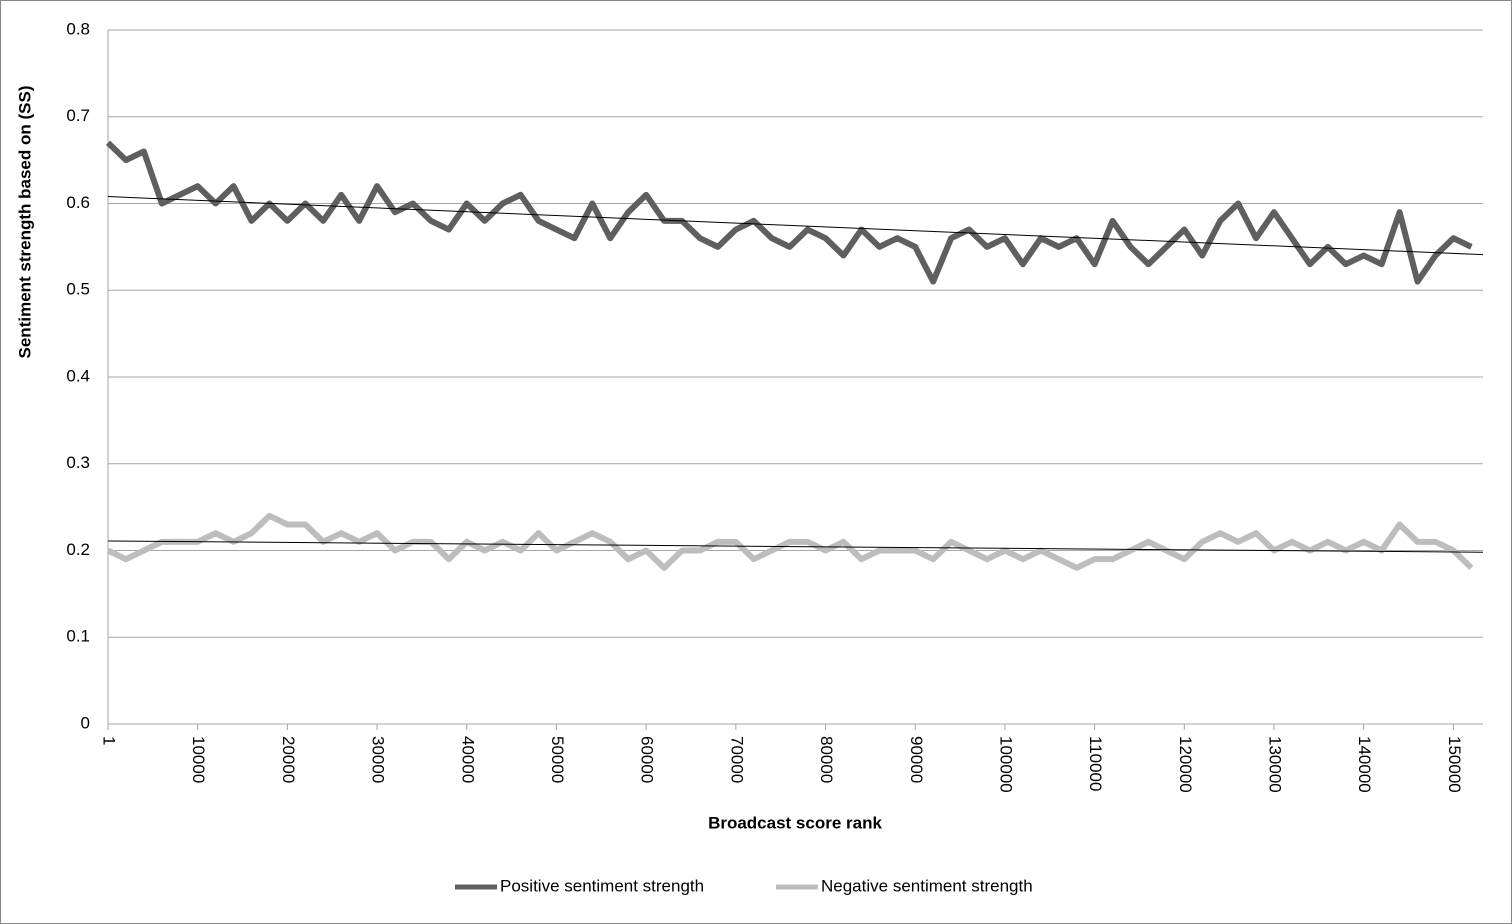  I want to click on x-tick-label: 30000, so click(378, 759).